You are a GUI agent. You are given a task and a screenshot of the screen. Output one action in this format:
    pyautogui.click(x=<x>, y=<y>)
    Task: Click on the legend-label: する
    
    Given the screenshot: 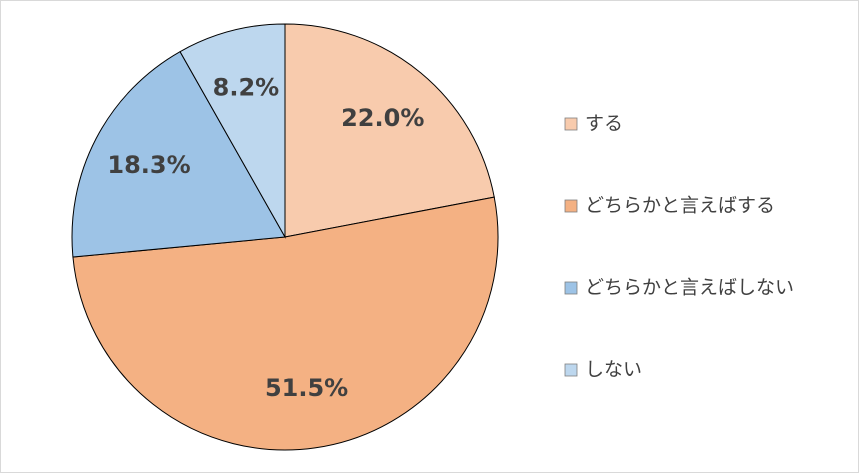 What is the action you would take?
    pyautogui.click(x=604, y=124)
    